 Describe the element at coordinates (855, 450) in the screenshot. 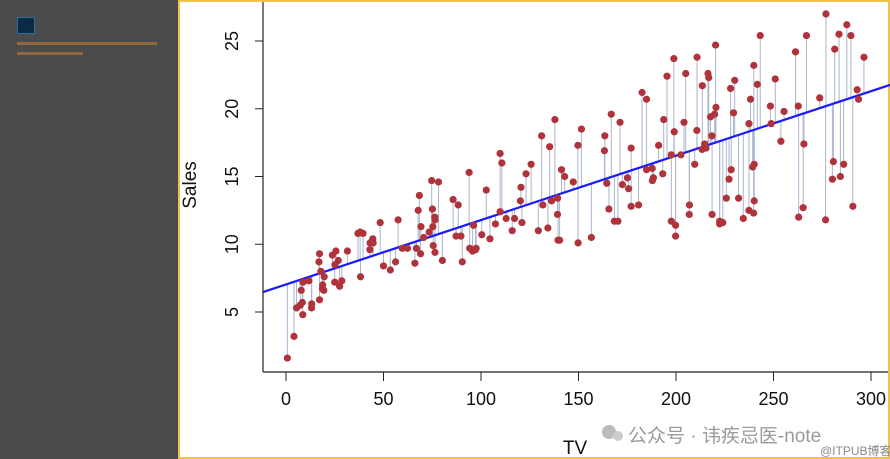

I see `watermark-source: @ITPUB博客` at that location.